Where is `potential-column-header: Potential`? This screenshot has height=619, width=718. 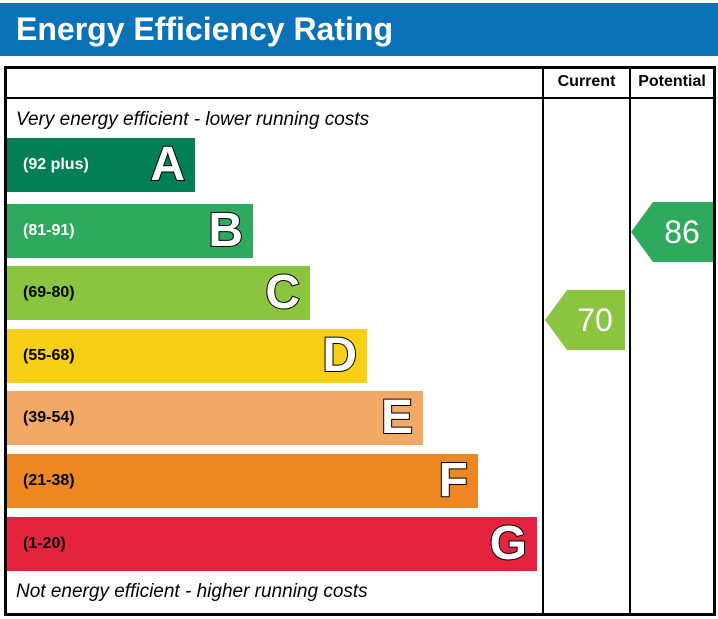
potential-column-header: Potential is located at coordinates (672, 81).